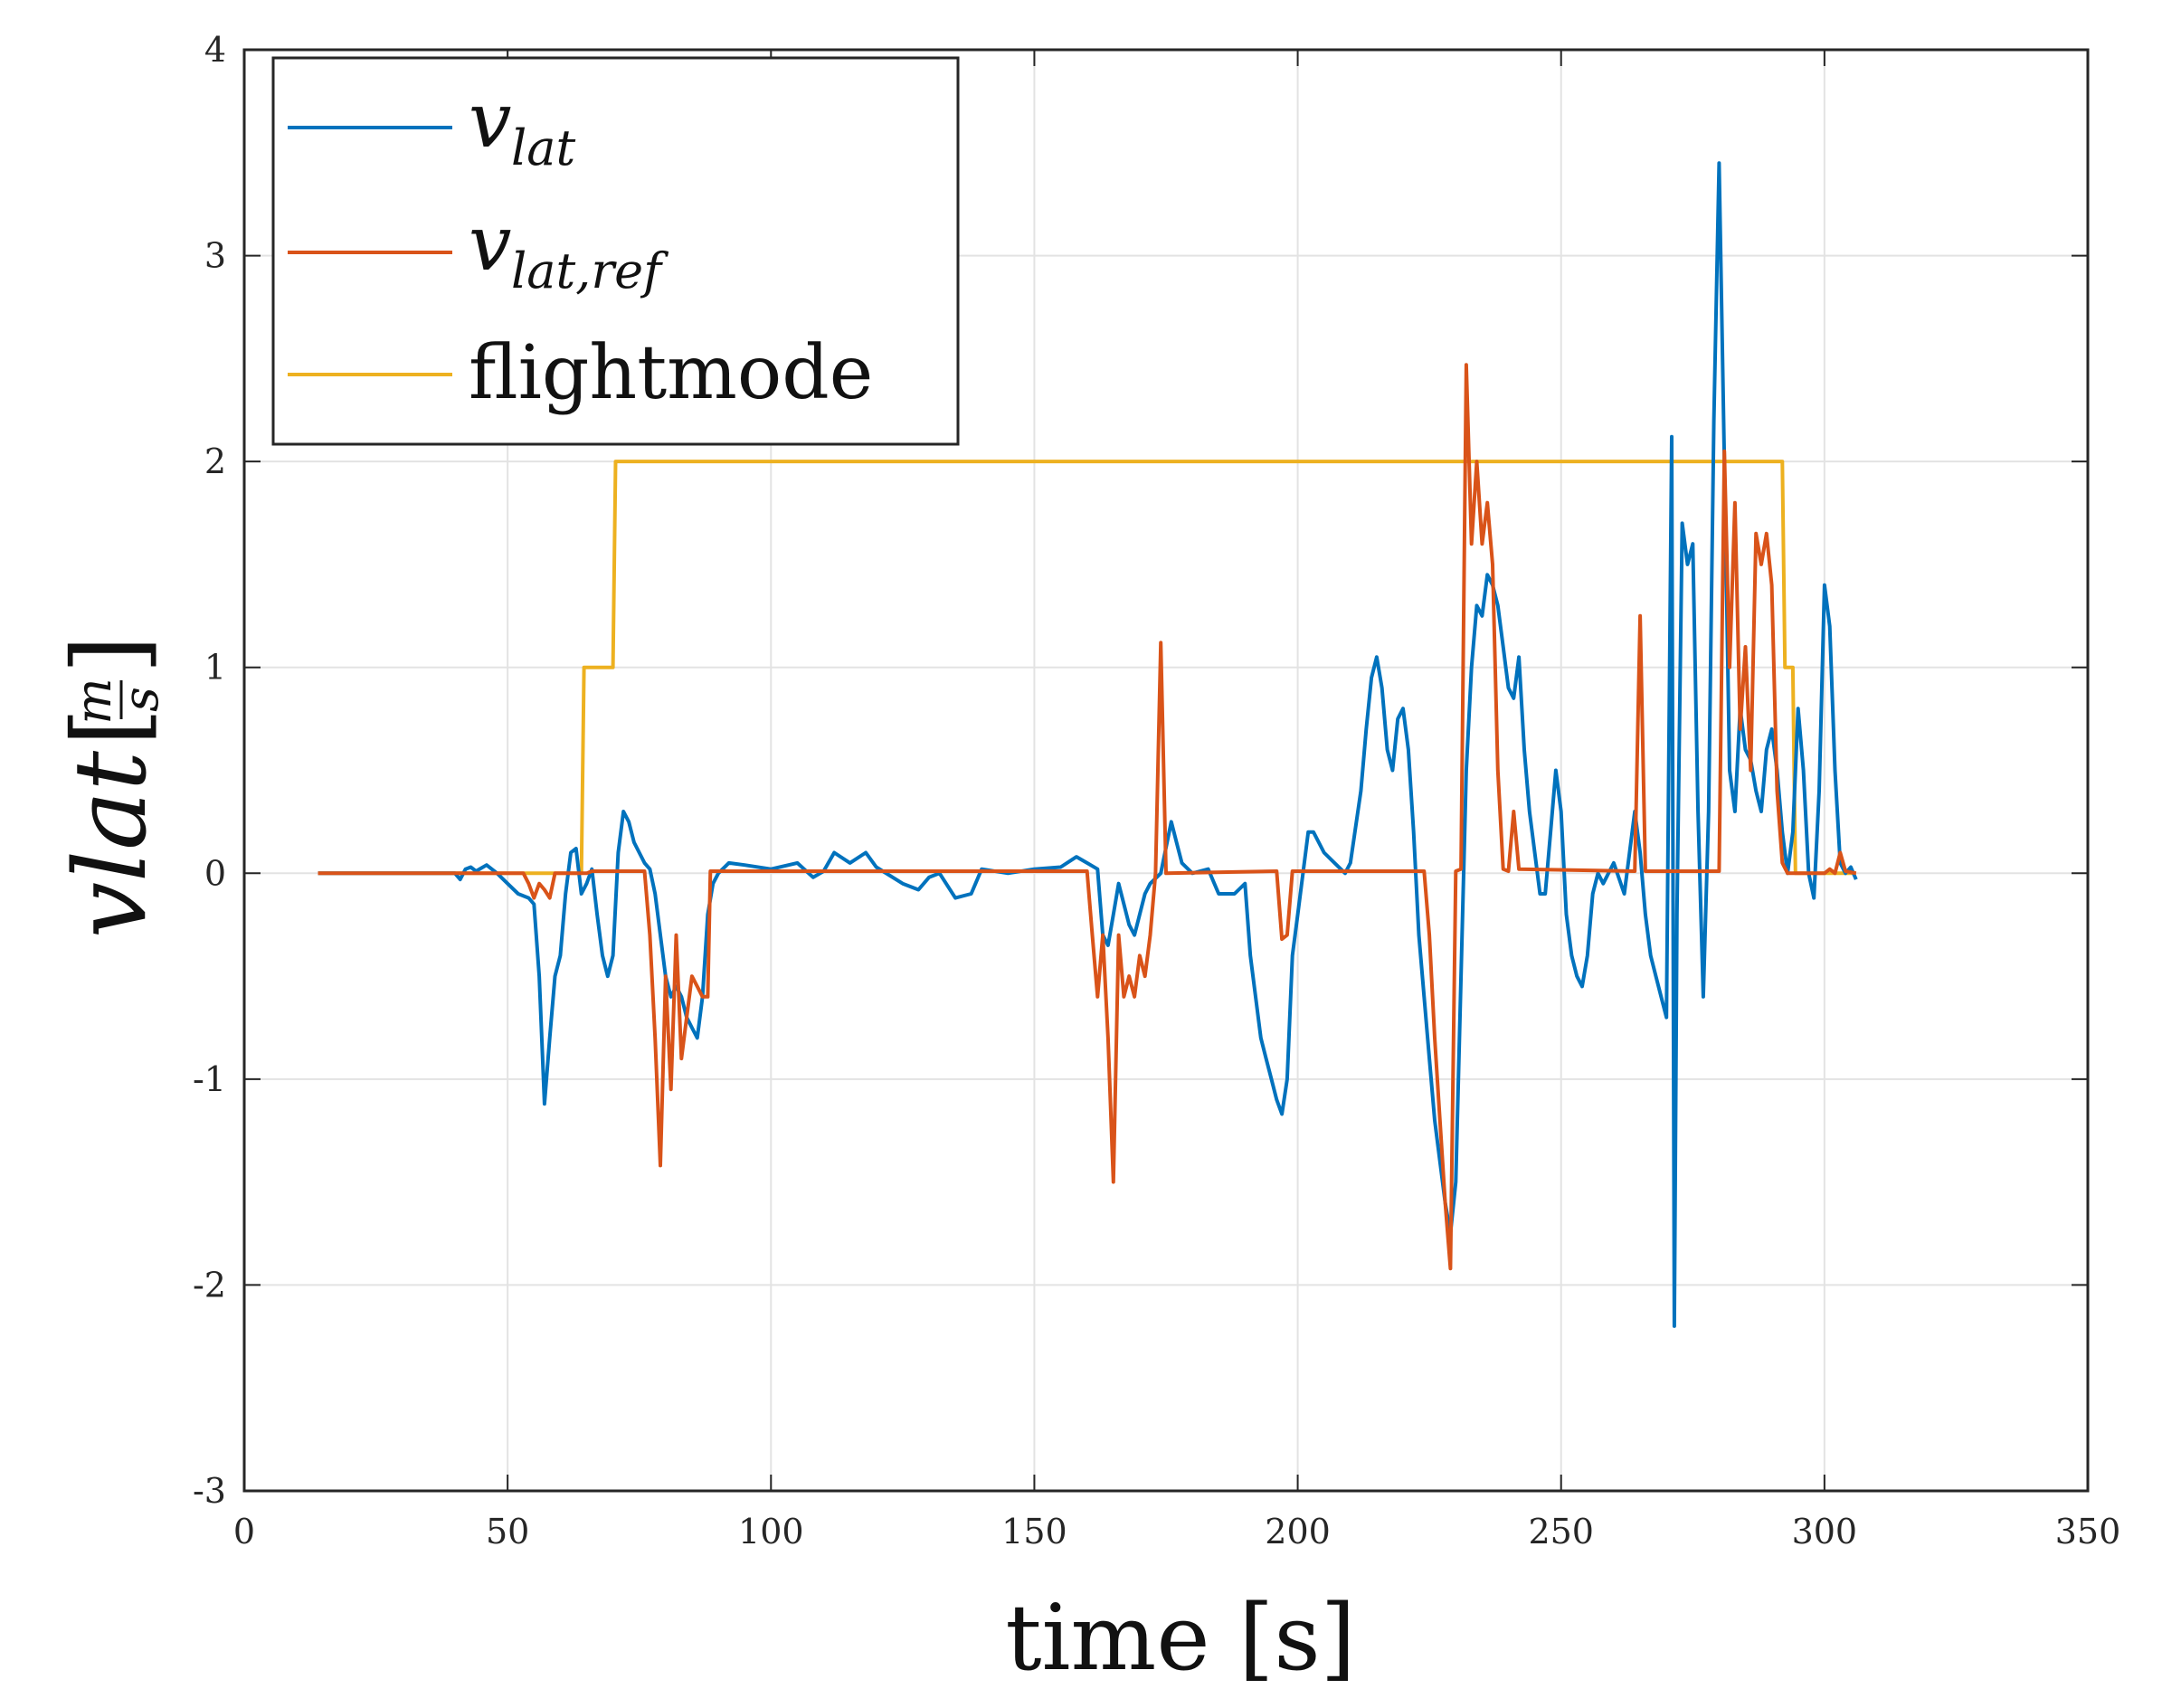 This screenshot has height=1708, width=2162. I want to click on y-axis-label-bracket-open: [, so click(108, 726).